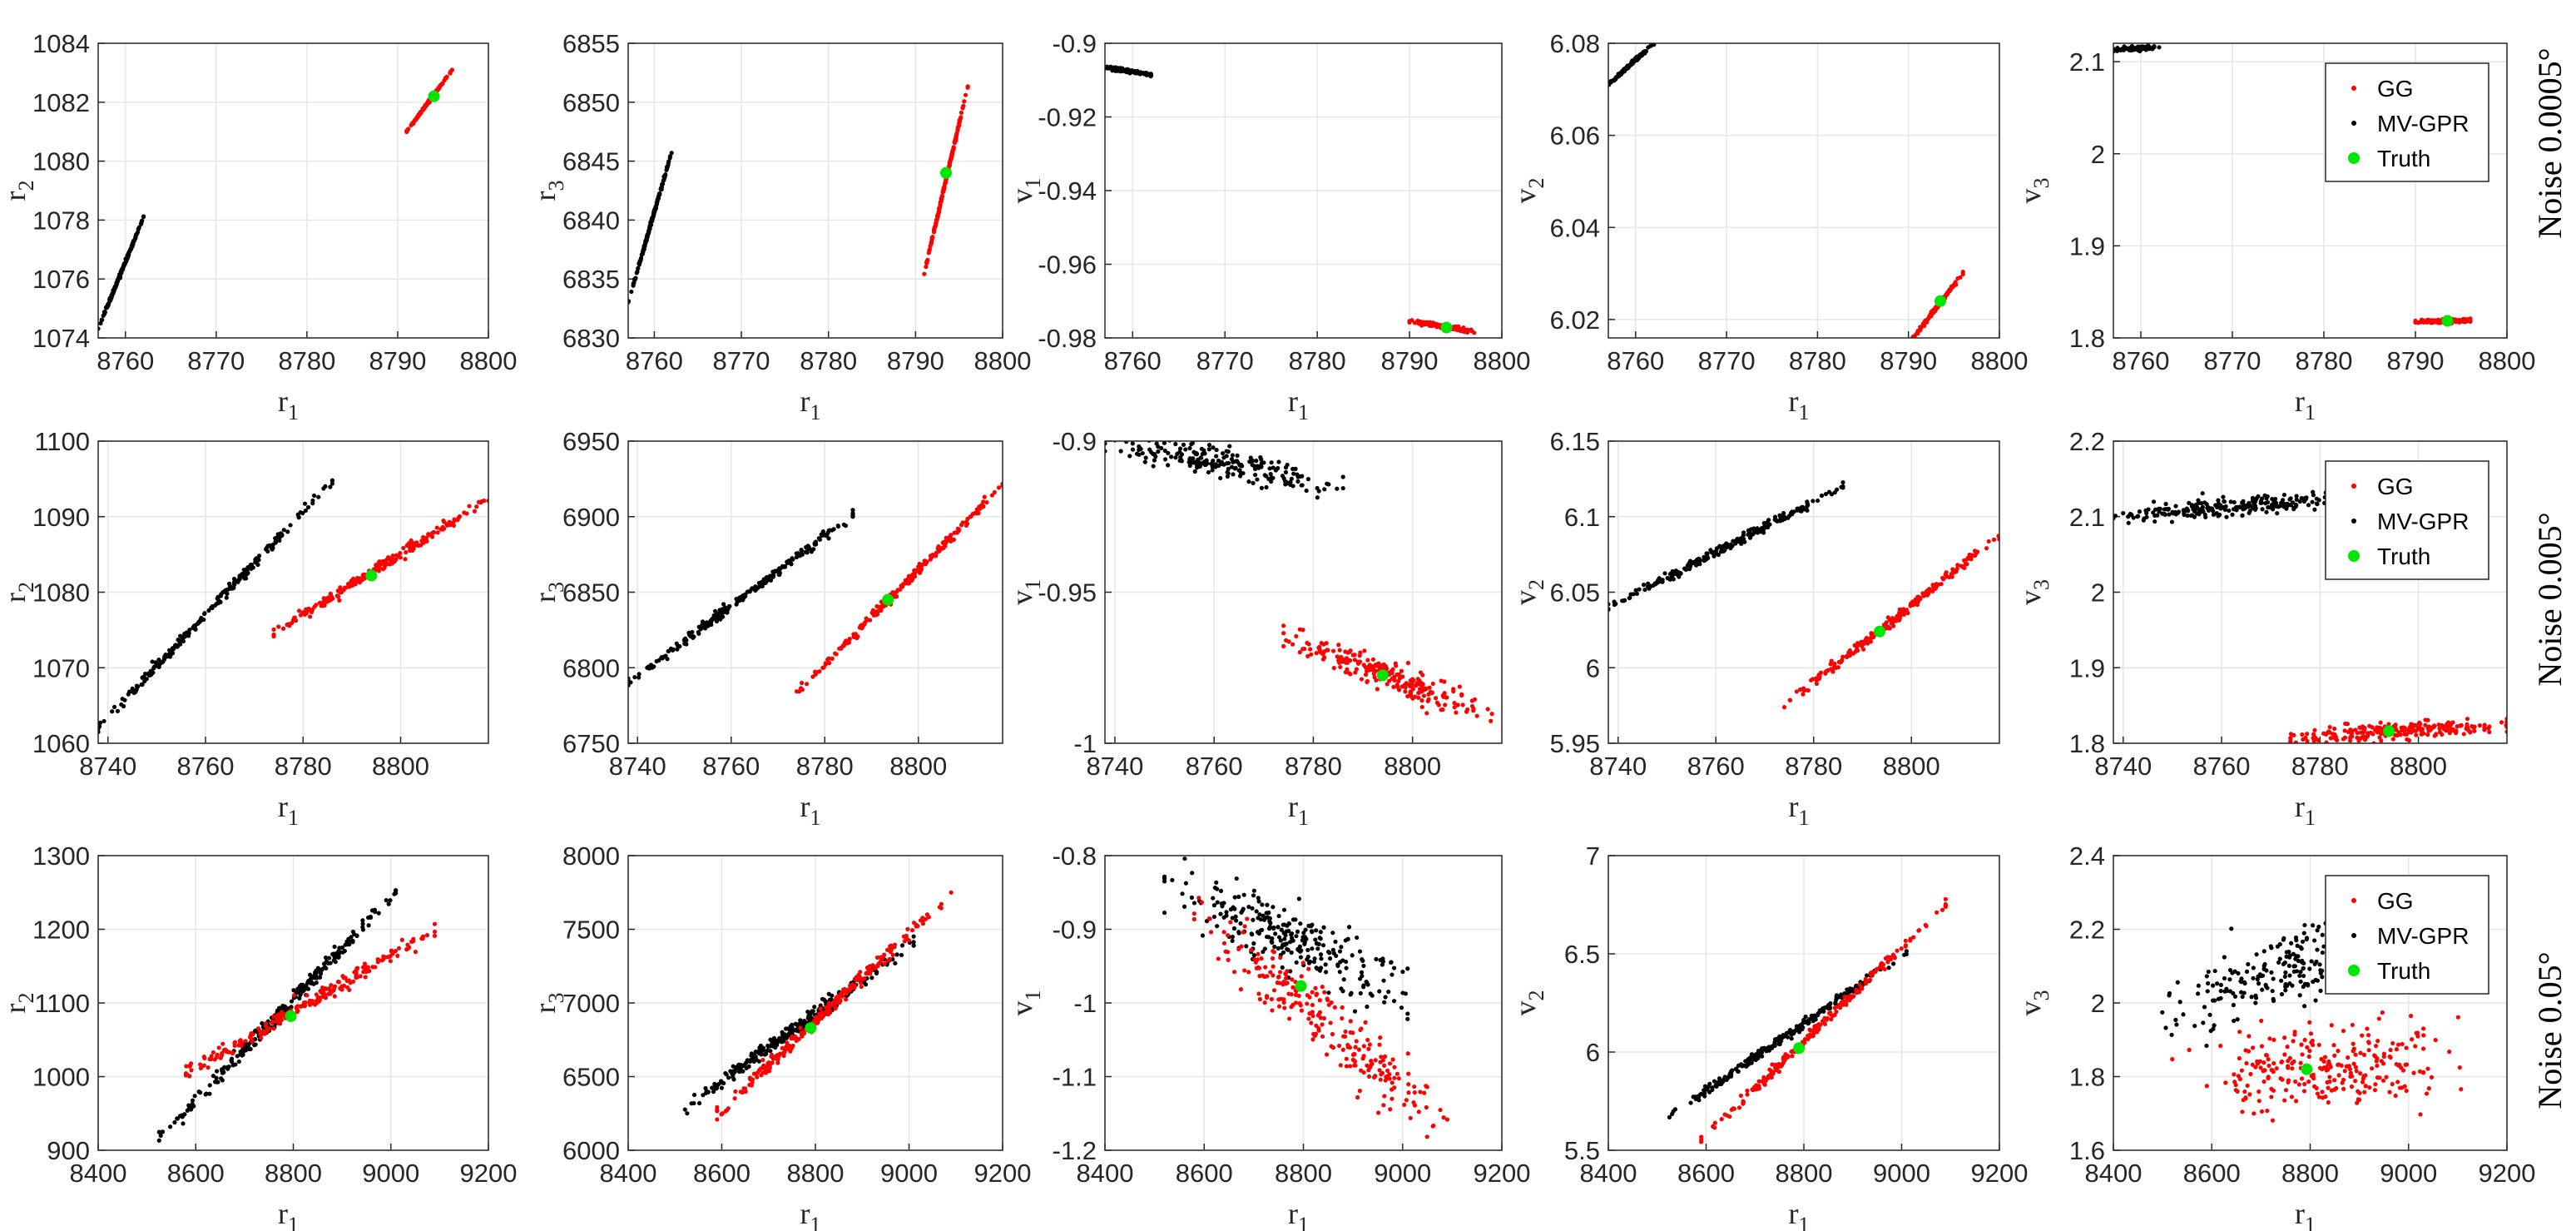 The width and height of the screenshot is (2576, 1231). What do you see at coordinates (2353, 123) in the screenshot?
I see `legend-marker-mv-gpr` at bounding box center [2353, 123].